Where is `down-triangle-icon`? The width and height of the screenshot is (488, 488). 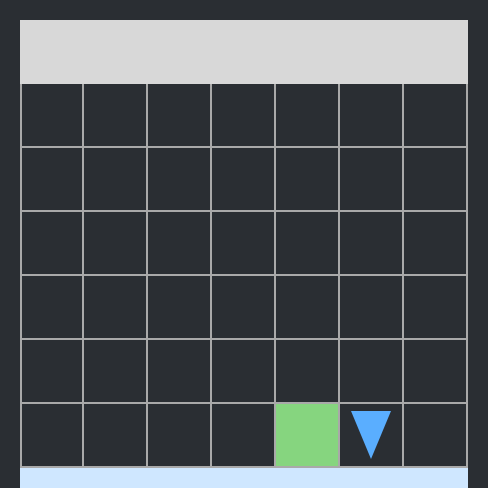
down-triangle-icon is located at coordinates (371, 435).